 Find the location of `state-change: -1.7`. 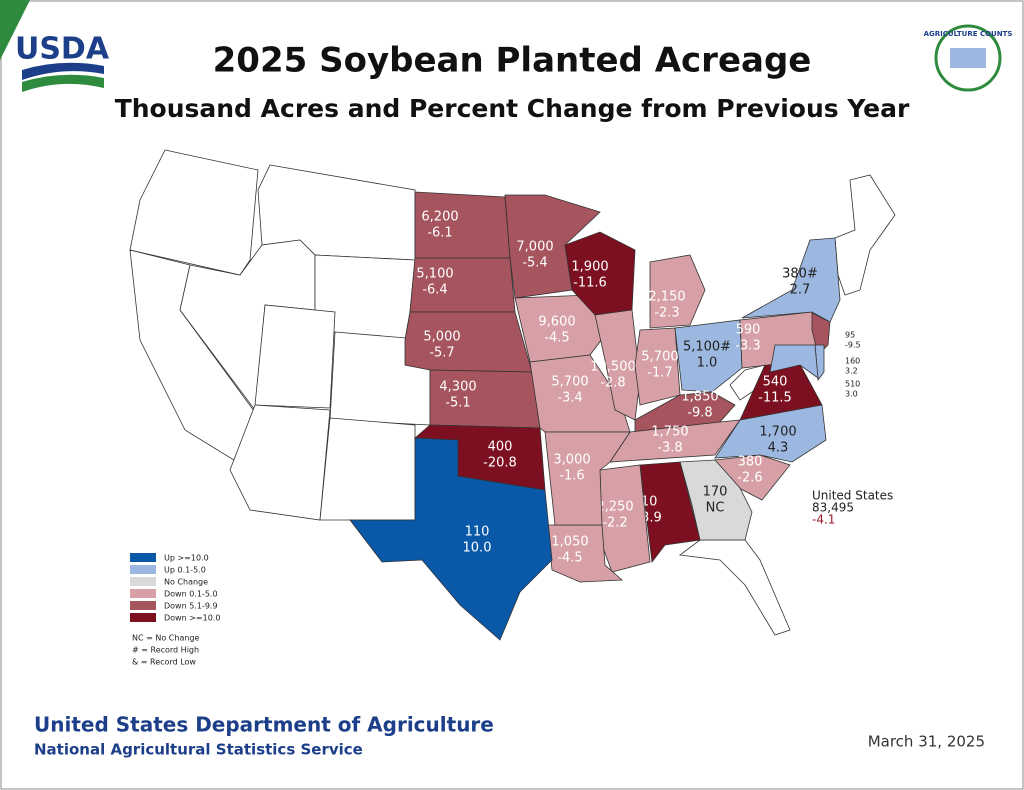

state-change: -1.7 is located at coordinates (659, 373).